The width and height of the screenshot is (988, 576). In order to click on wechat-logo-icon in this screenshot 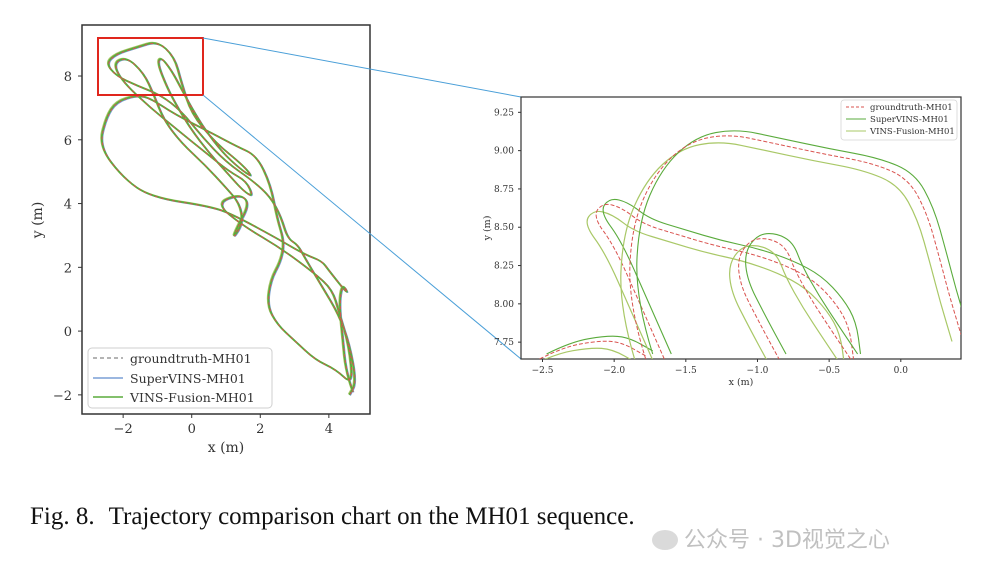, I will do `click(665, 540)`.